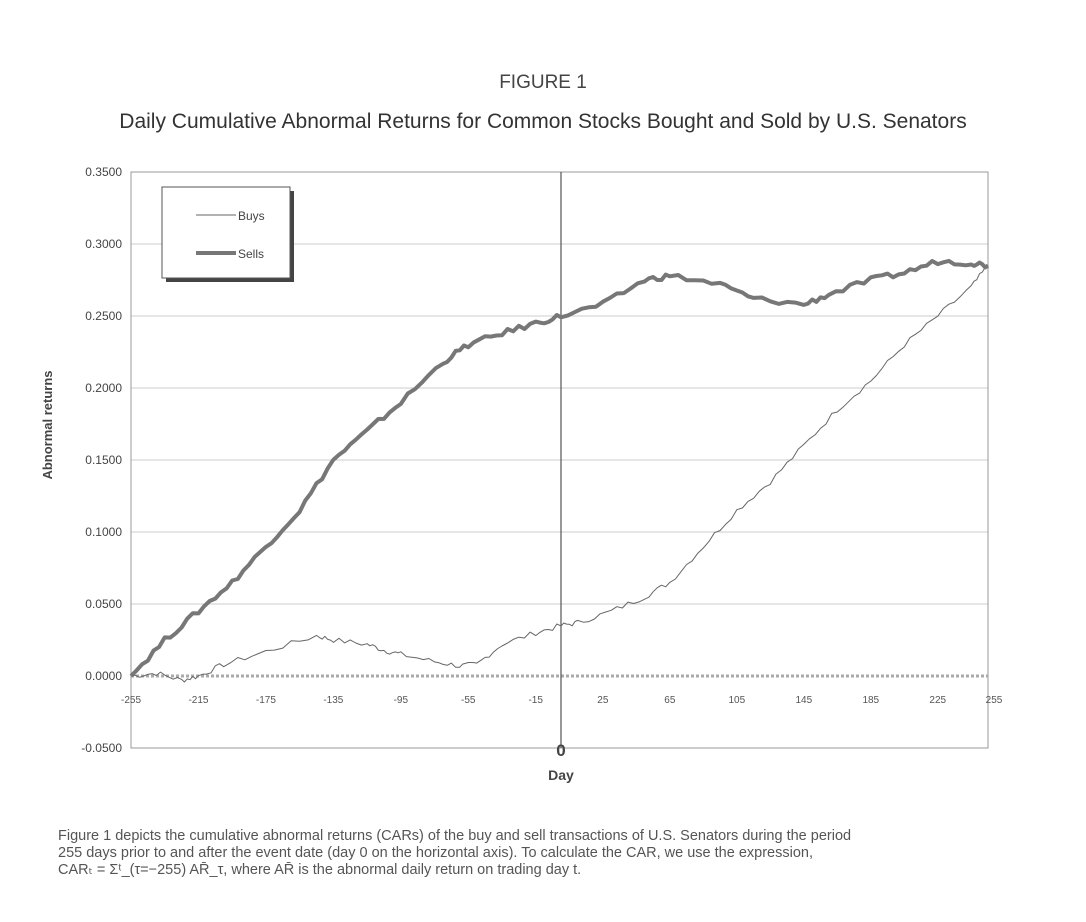  What do you see at coordinates (103, 676) in the screenshot?
I see `y-tick-label: 0.0000` at bounding box center [103, 676].